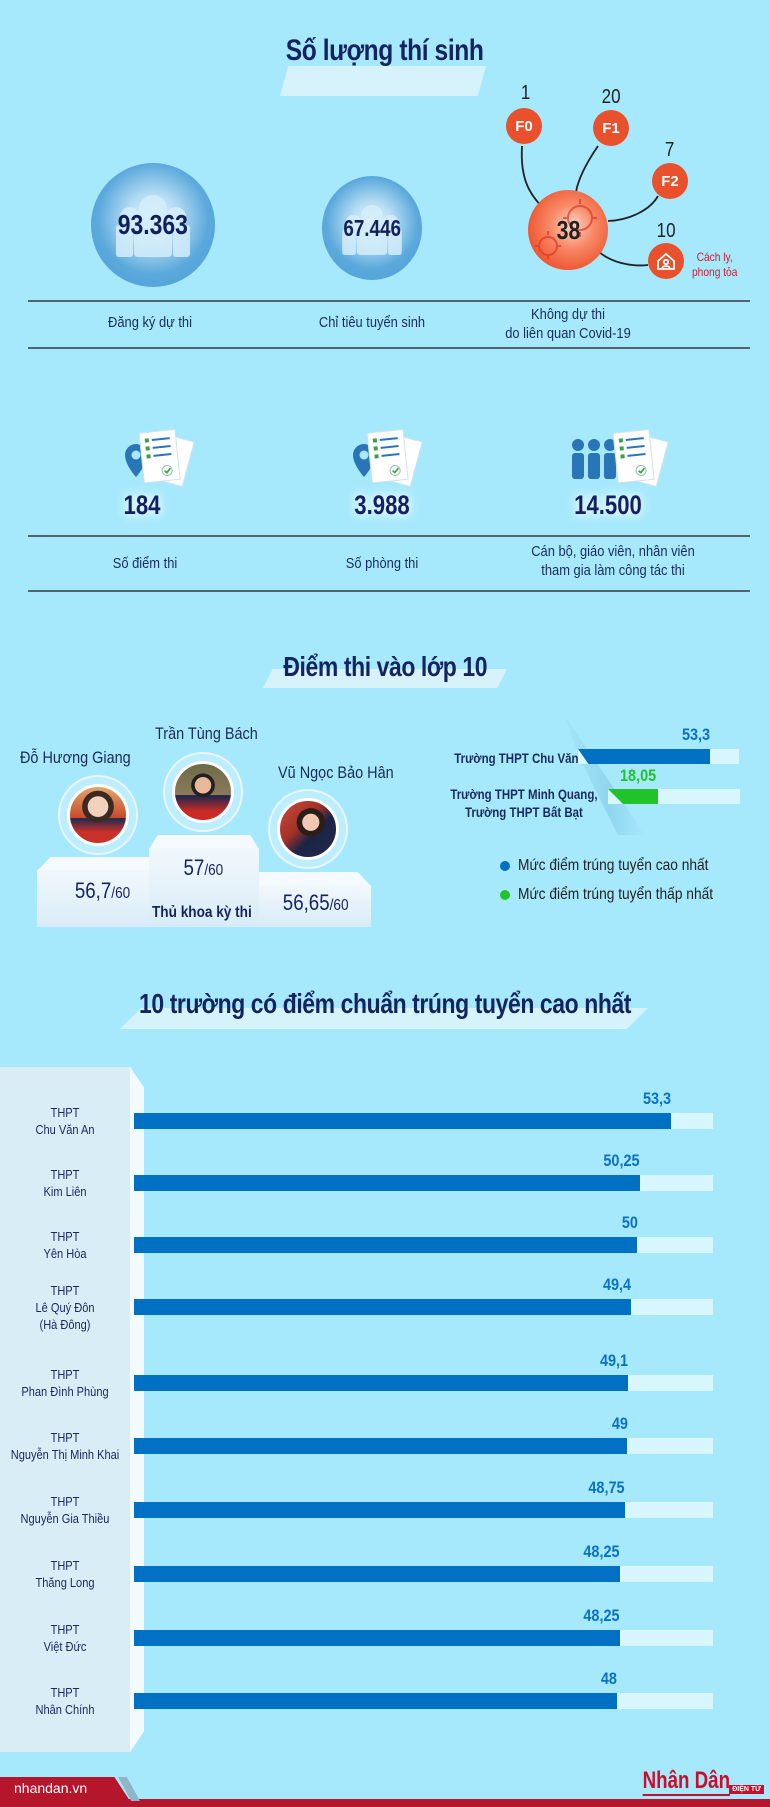 Image resolution: width=770 pixels, height=1807 pixels. What do you see at coordinates (383, 81) in the screenshot?
I see `section1-title-band` at bounding box center [383, 81].